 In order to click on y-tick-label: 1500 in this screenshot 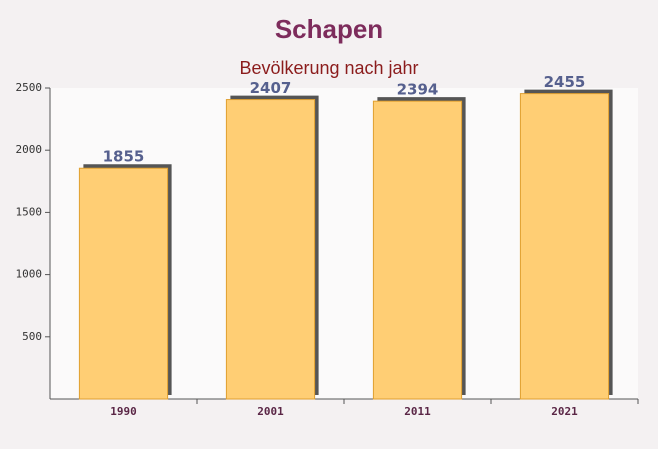, I will do `click(29, 211)`.